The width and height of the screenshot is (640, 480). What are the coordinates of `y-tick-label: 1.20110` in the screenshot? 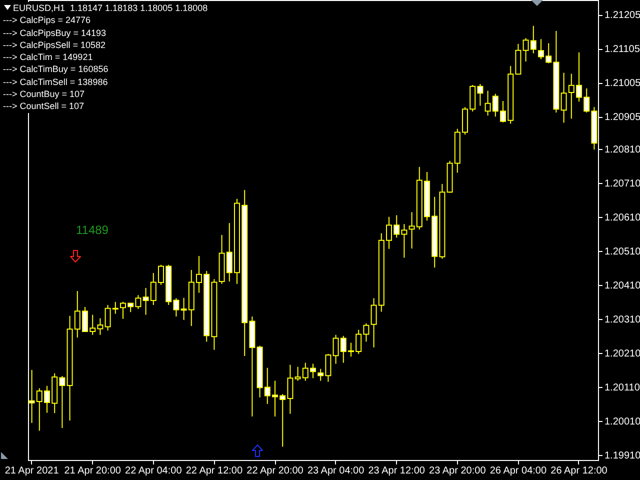 It's located at (622, 388).